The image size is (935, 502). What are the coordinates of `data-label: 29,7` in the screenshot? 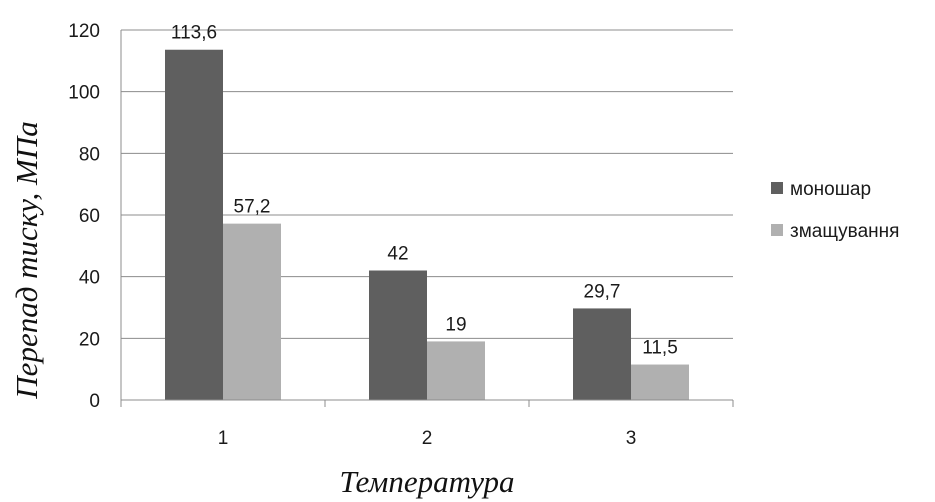 It's located at (602, 291).